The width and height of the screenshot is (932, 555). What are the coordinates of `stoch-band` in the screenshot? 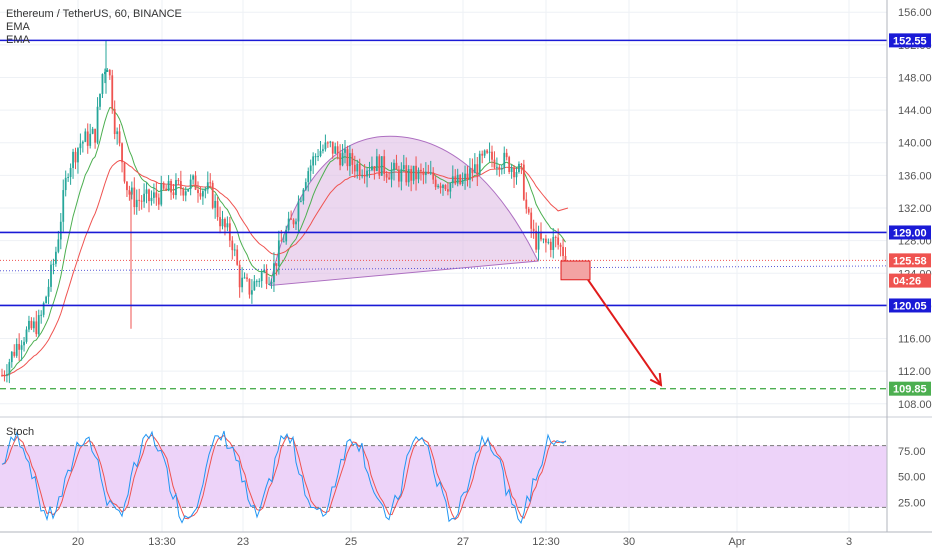 It's located at (443, 476).